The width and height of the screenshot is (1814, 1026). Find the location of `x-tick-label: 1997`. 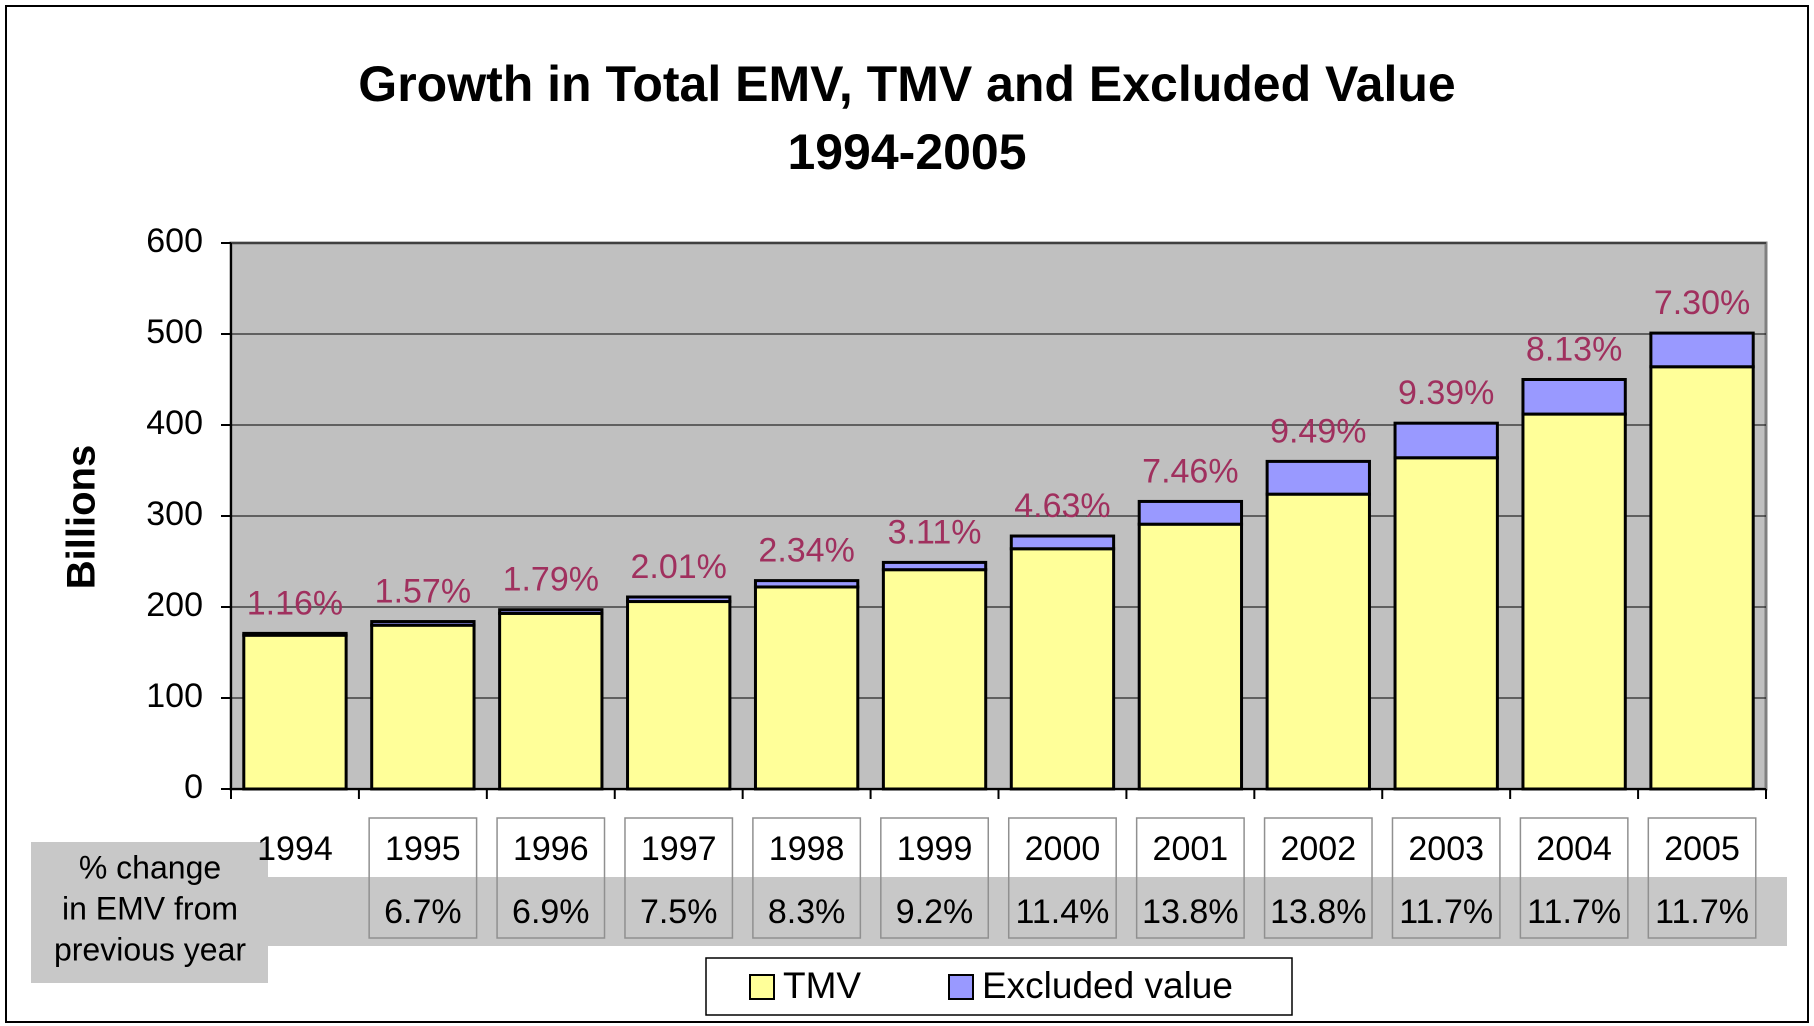

x-tick-label: 1997 is located at coordinates (679, 849).